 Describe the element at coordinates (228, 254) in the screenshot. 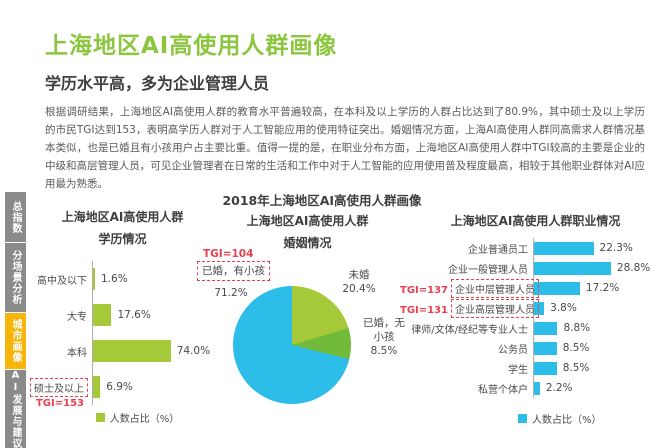

I see `tgi-badge: TGI=104` at that location.